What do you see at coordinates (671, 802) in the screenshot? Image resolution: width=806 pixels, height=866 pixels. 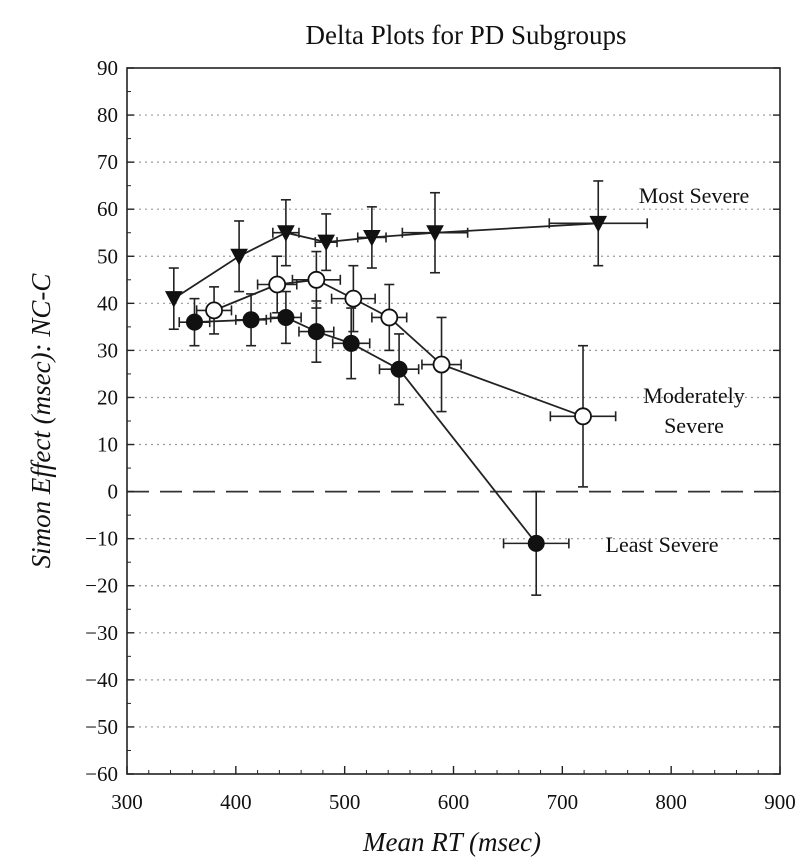 I see `x-tick-label: 800` at bounding box center [671, 802].